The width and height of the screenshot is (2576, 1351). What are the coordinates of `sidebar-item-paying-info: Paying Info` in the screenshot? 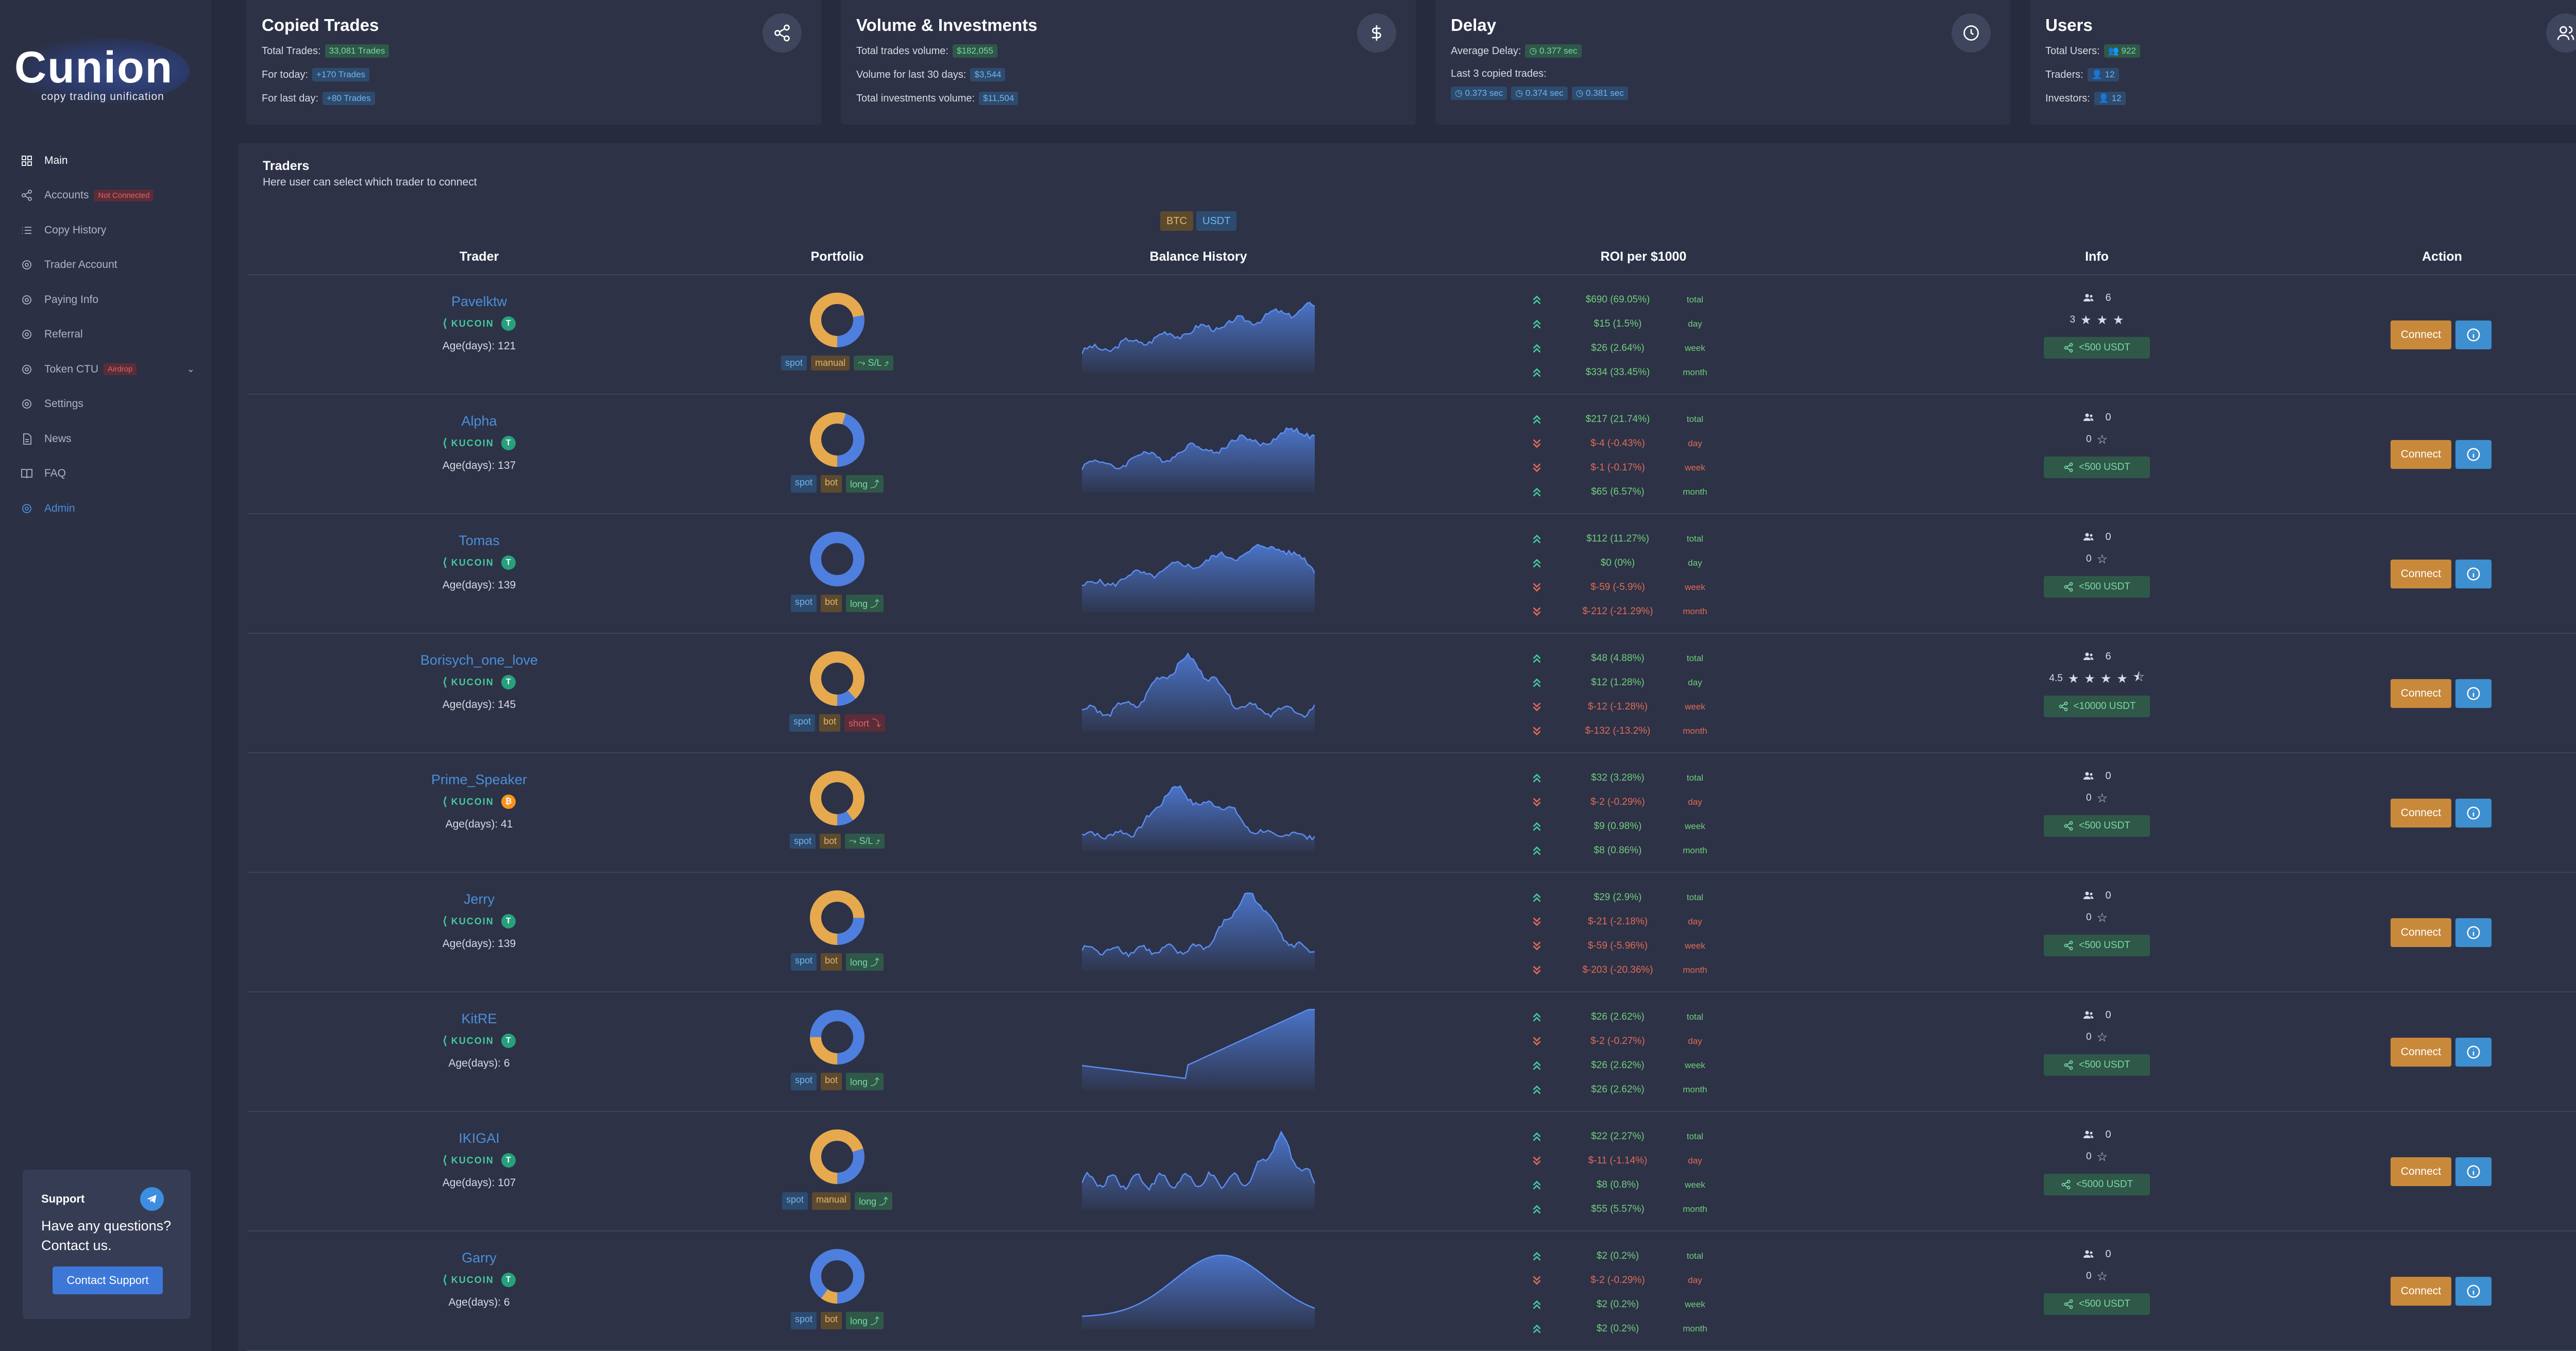 It's located at (111, 299).